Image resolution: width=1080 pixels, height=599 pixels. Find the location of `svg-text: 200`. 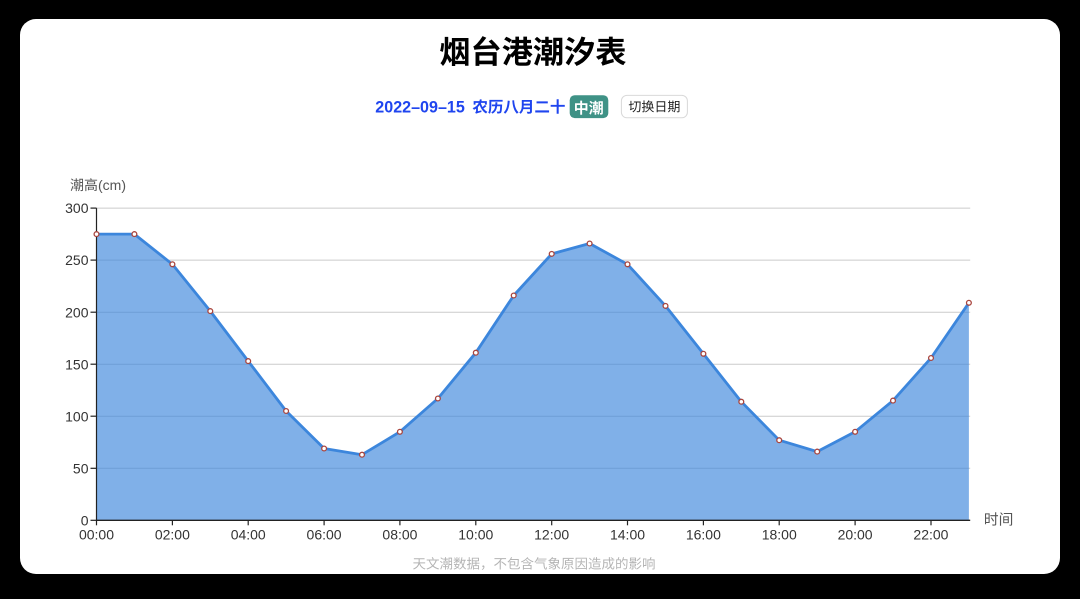

svg-text: 200 is located at coordinates (77, 312).